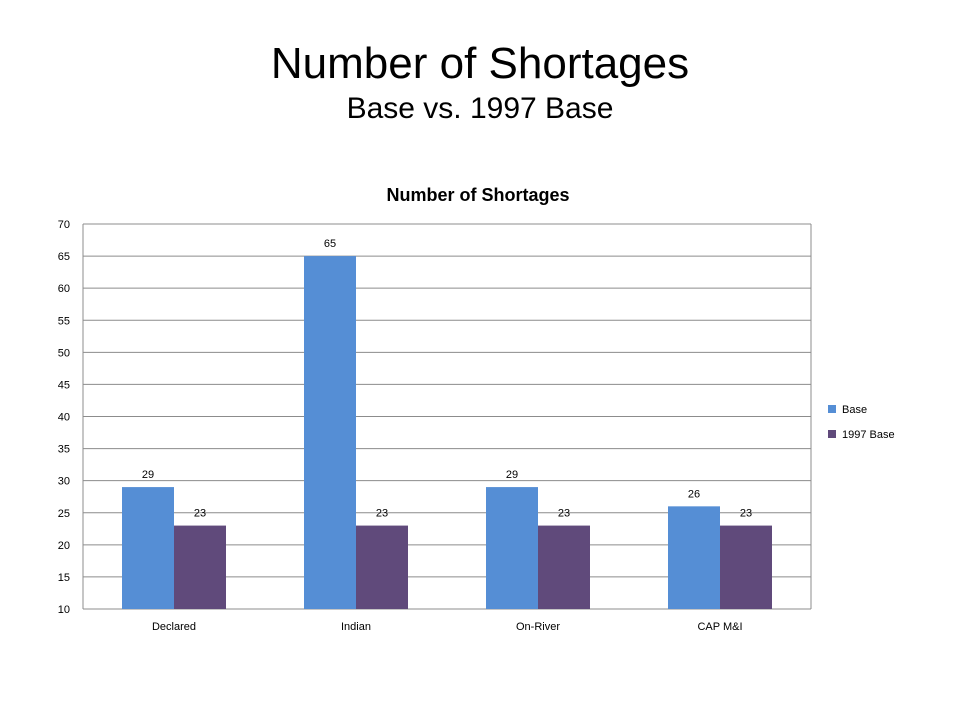 This screenshot has height=720, width=960. I want to click on y-tick-label: 70, so click(64, 225).